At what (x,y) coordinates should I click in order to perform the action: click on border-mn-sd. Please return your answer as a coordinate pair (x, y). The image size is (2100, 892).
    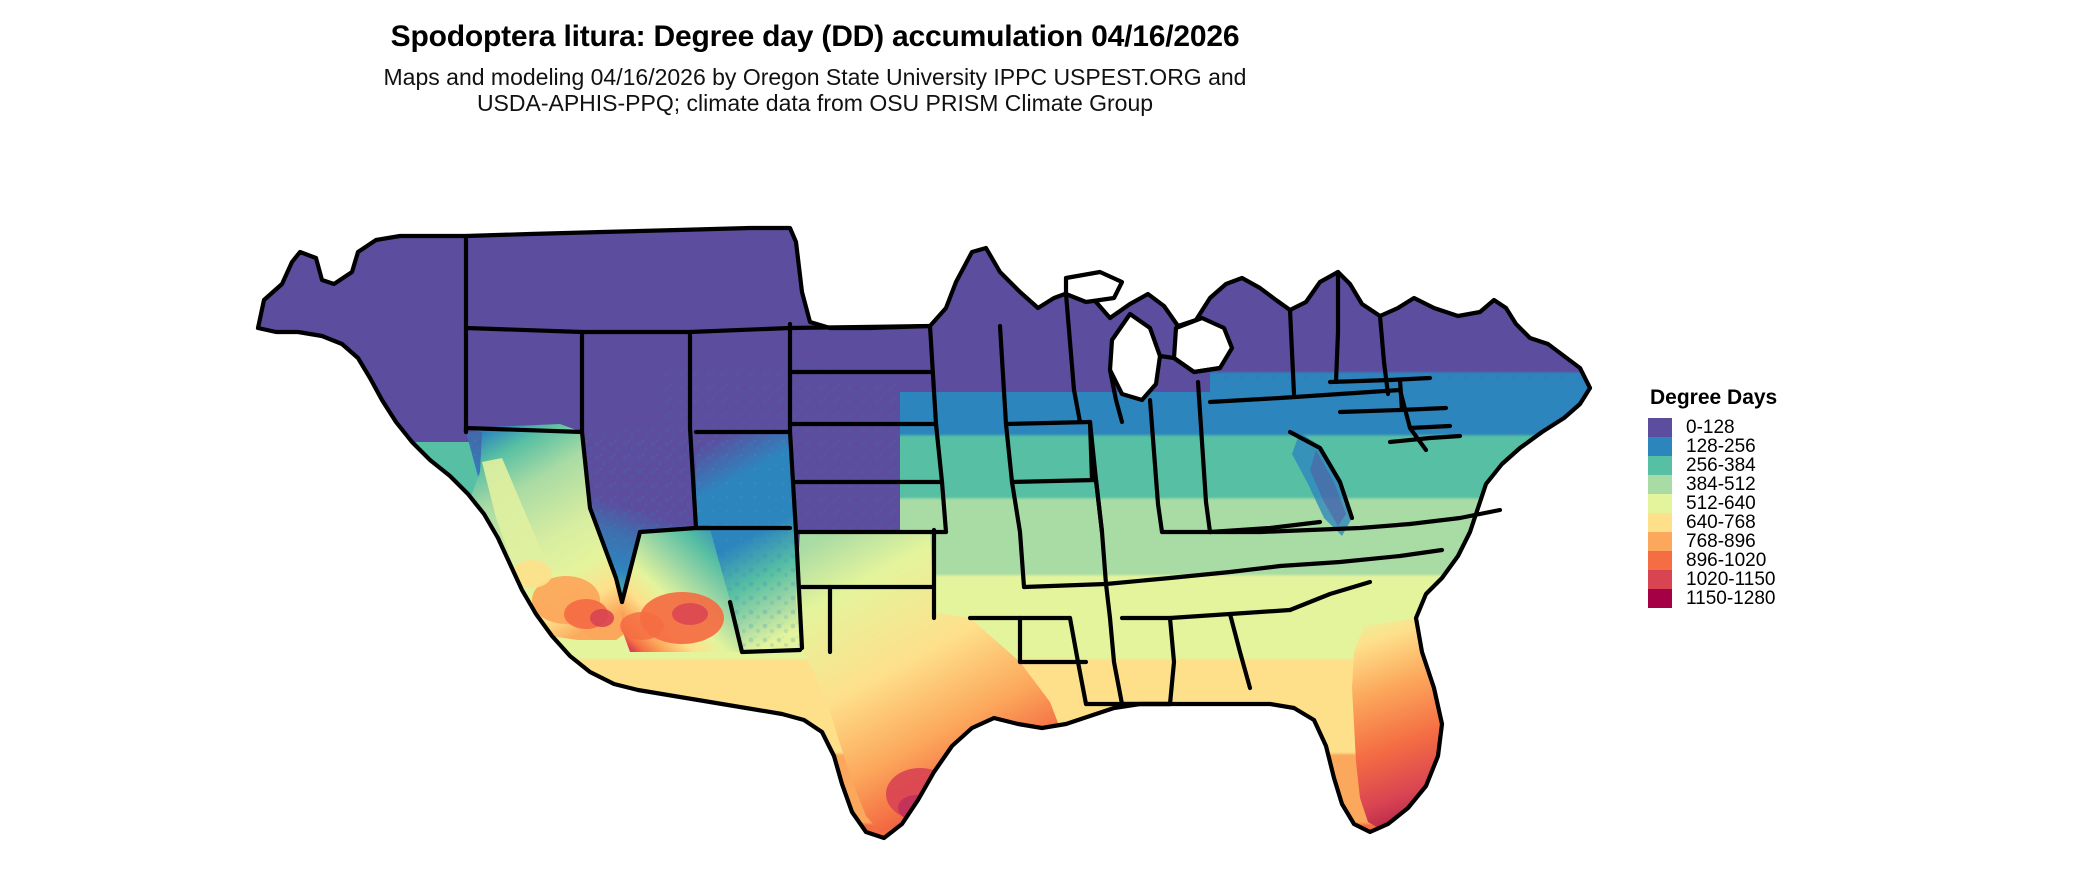
    Looking at the image, I should click on (938, 429).